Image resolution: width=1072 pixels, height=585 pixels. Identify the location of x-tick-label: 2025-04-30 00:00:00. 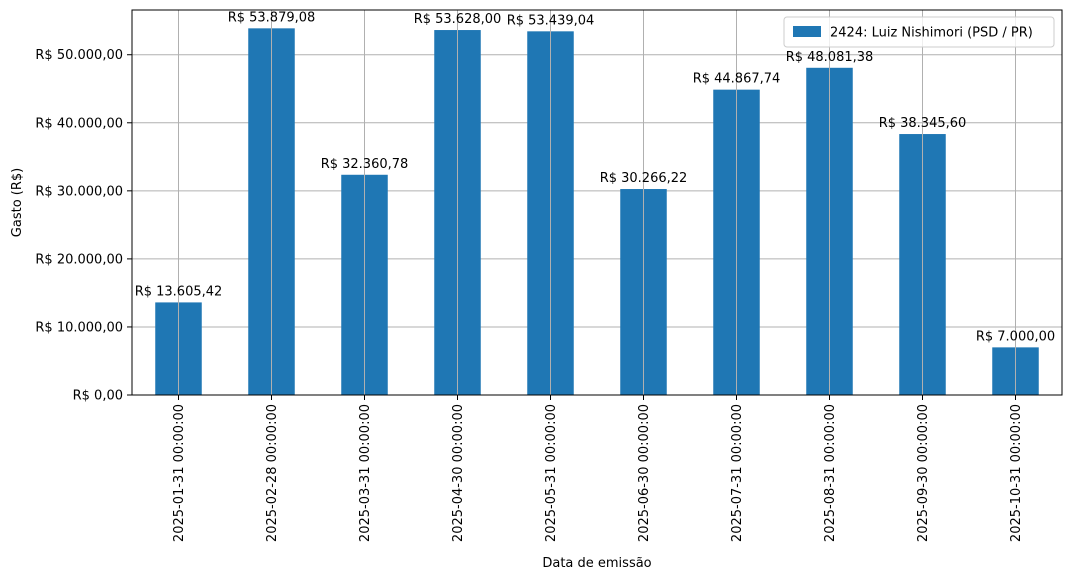
(458, 473).